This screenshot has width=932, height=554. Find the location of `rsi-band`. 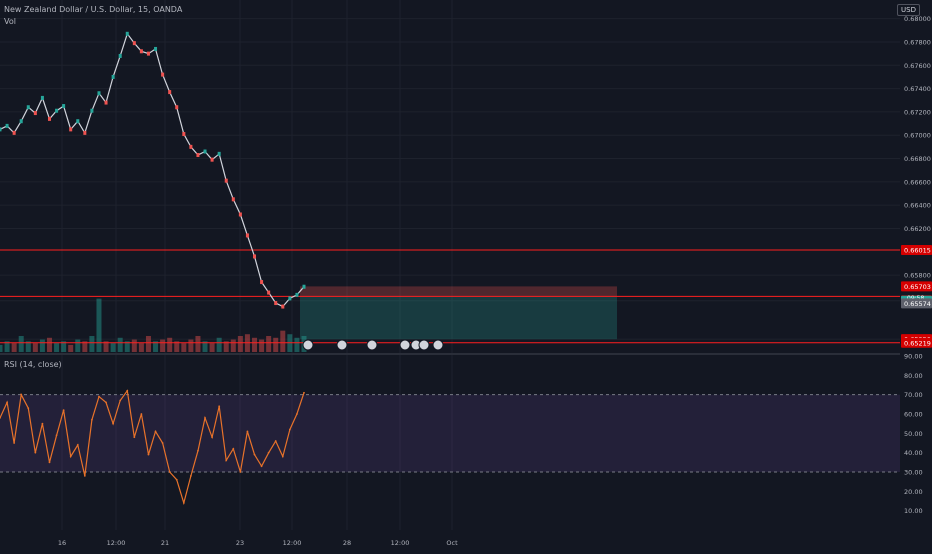

rsi-band is located at coordinates (450, 433).